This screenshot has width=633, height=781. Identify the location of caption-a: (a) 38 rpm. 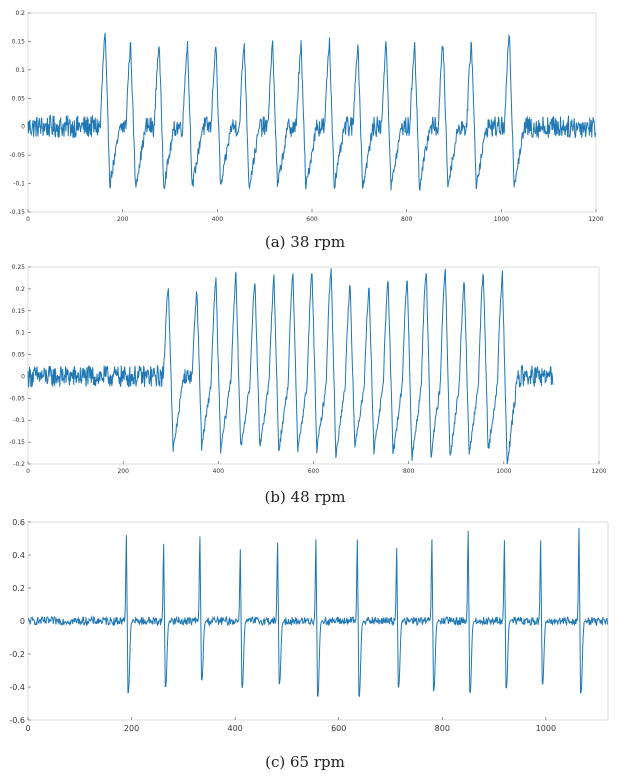
(305, 242).